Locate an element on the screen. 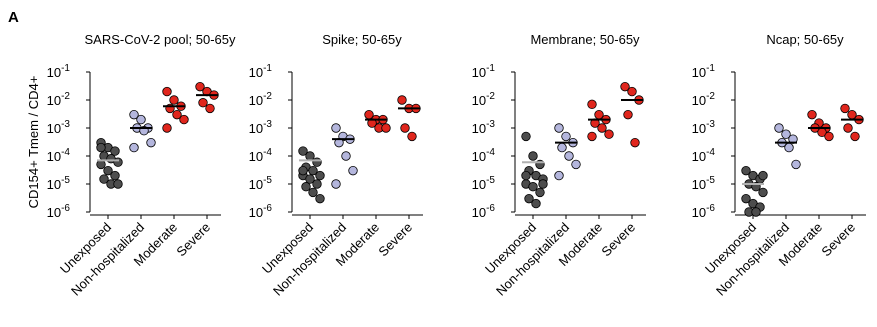 The height and width of the screenshot is (327, 877). chart-title: Spike; 50-65y is located at coordinates (362, 39).